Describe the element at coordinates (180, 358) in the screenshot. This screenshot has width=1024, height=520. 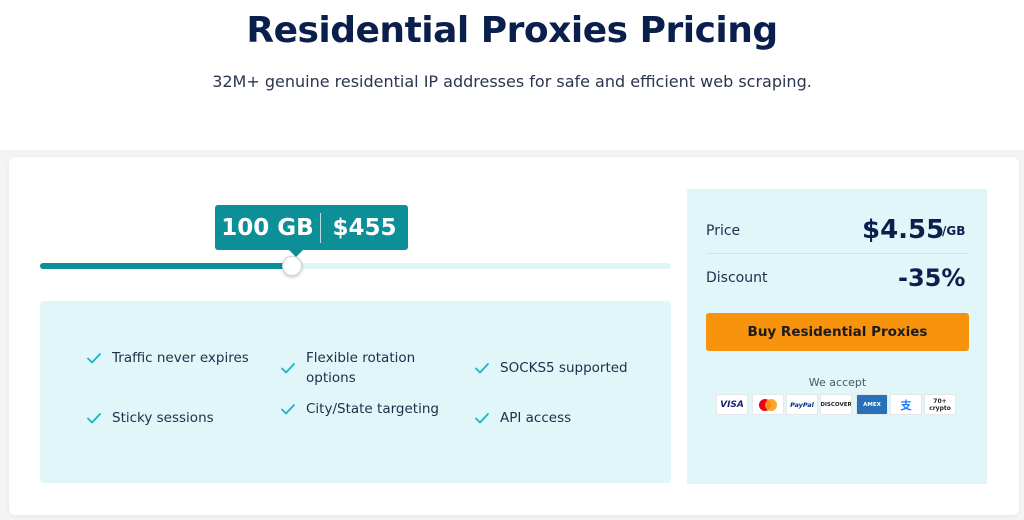
I see `feature-label: Traffic never expires` at that location.